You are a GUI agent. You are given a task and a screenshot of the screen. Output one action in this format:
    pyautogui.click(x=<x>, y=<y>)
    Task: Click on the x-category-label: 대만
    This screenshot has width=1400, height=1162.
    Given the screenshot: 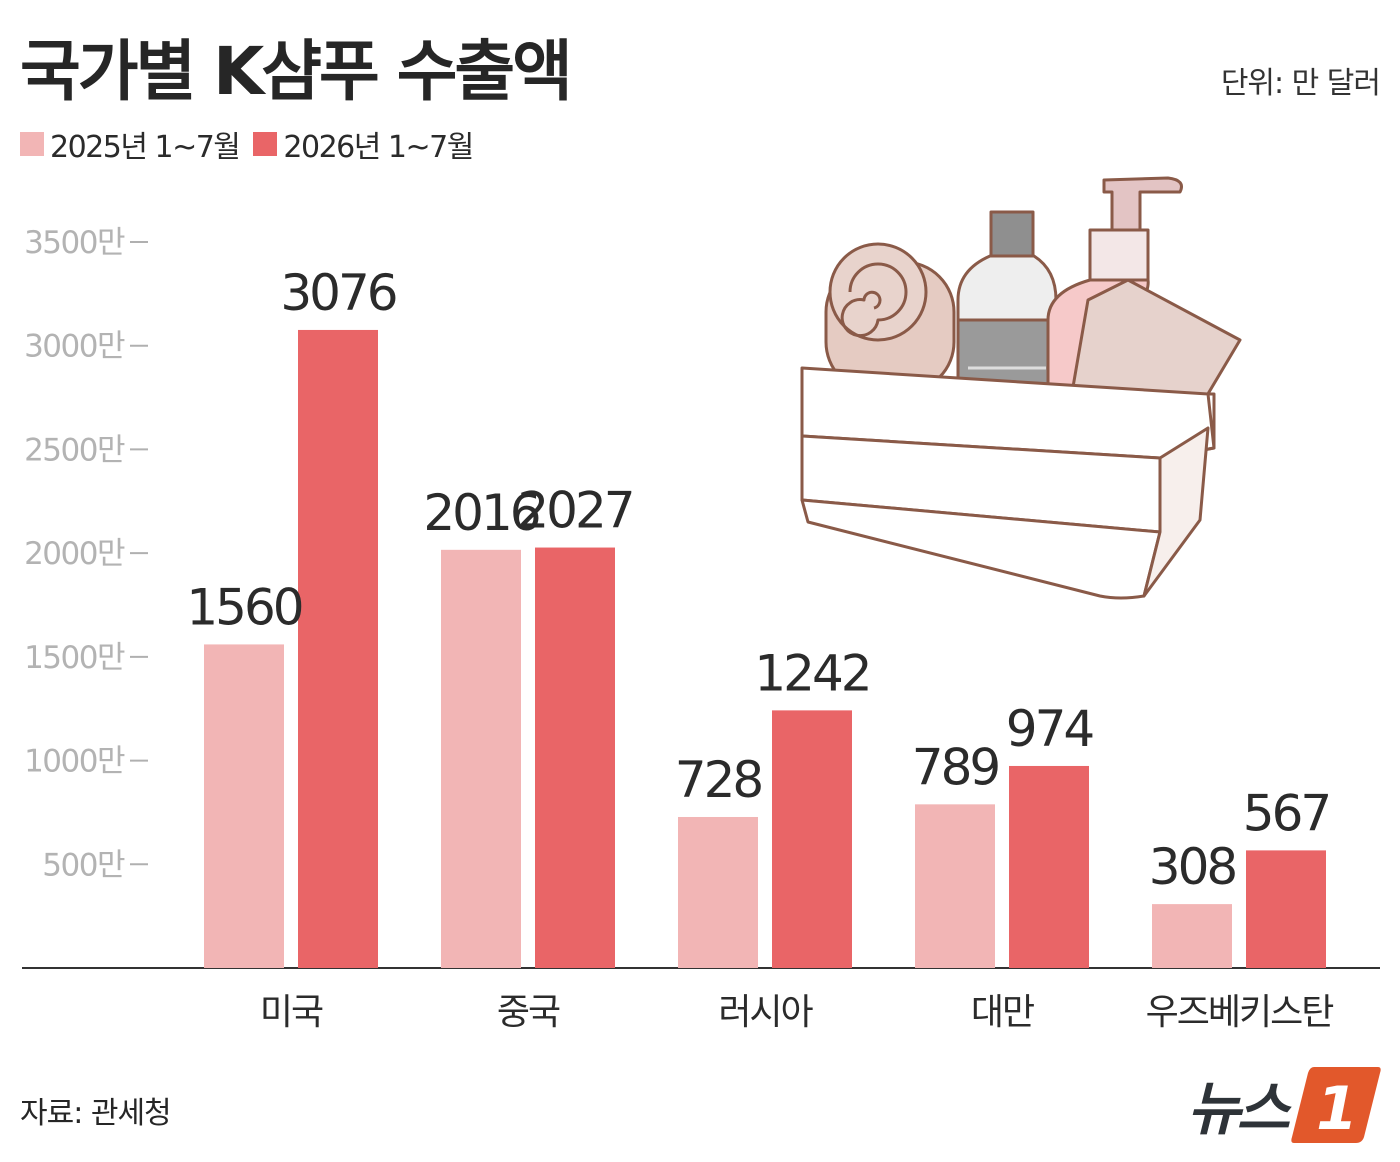 What is the action you would take?
    pyautogui.click(x=1002, y=1012)
    